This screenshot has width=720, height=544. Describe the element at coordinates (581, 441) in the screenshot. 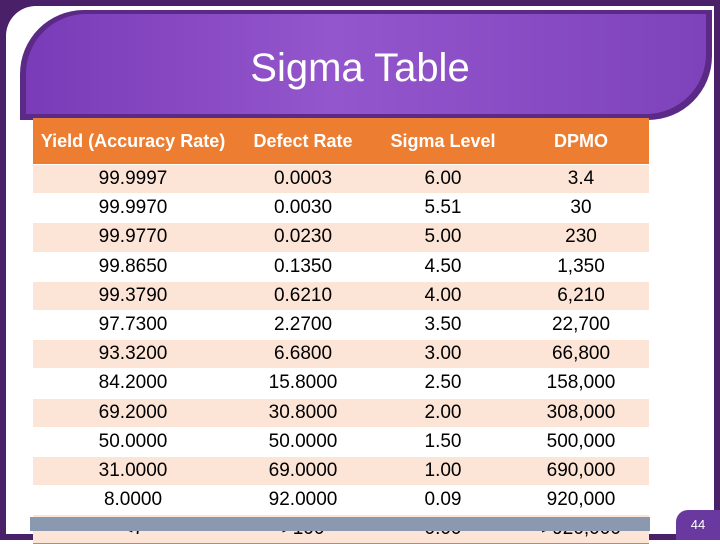

I see `dpmo-cell: 500,000` at that location.